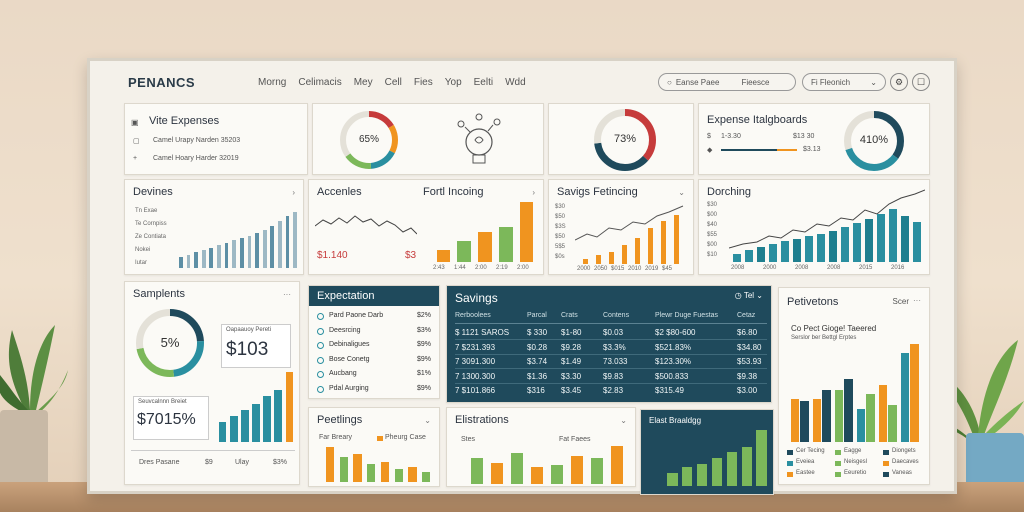 The width and height of the screenshot is (1024, 512). Describe the element at coordinates (159, 294) in the screenshot. I see `card-title: Samplents` at that location.